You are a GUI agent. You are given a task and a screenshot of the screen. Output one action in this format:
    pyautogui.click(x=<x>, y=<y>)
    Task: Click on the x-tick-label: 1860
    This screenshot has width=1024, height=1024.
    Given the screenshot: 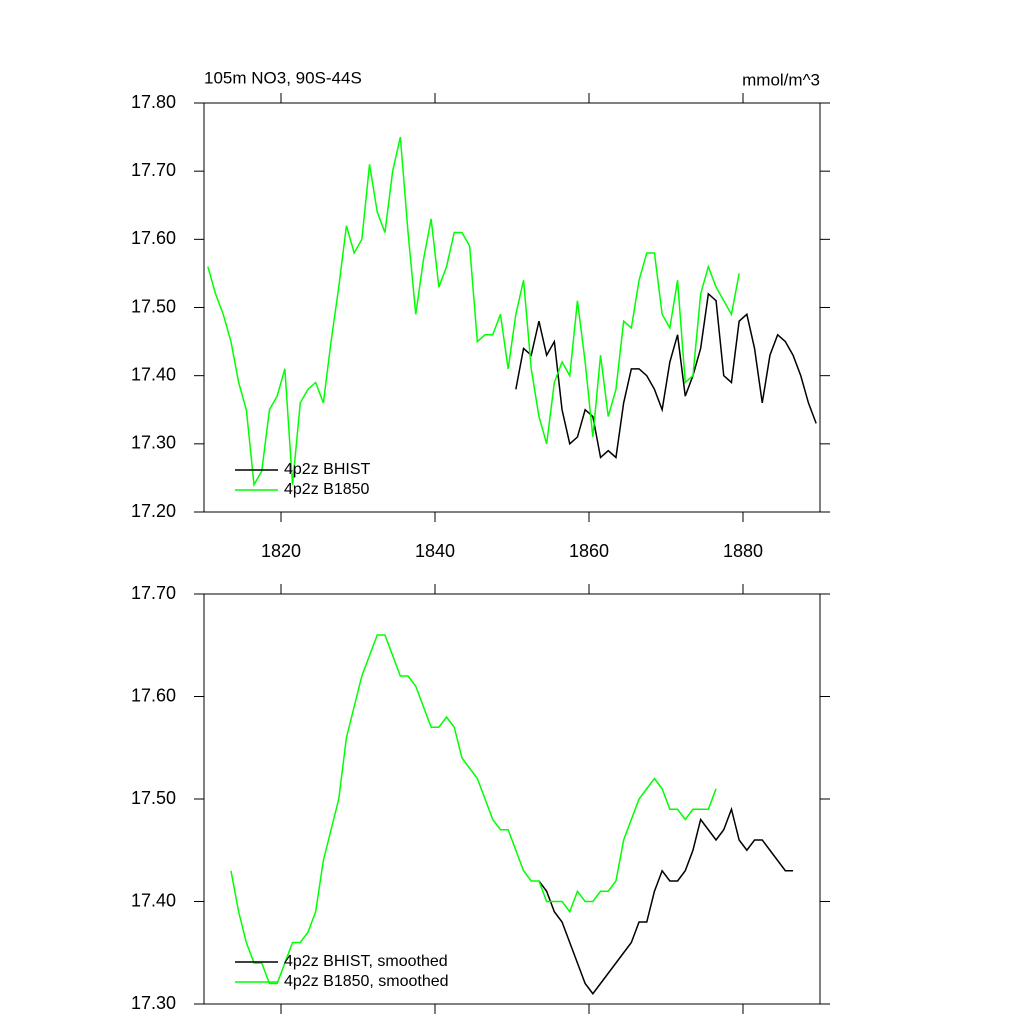 What is the action you would take?
    pyautogui.click(x=589, y=551)
    